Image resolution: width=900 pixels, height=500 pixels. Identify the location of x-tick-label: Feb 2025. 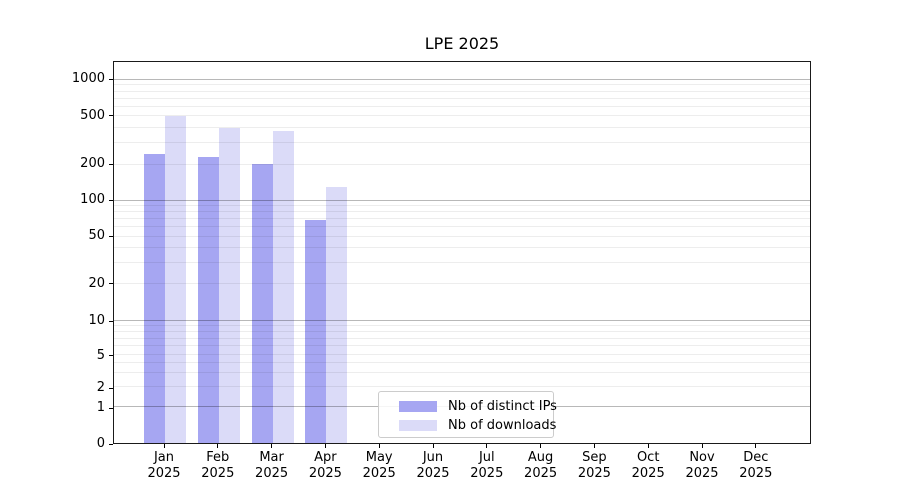
(218, 465).